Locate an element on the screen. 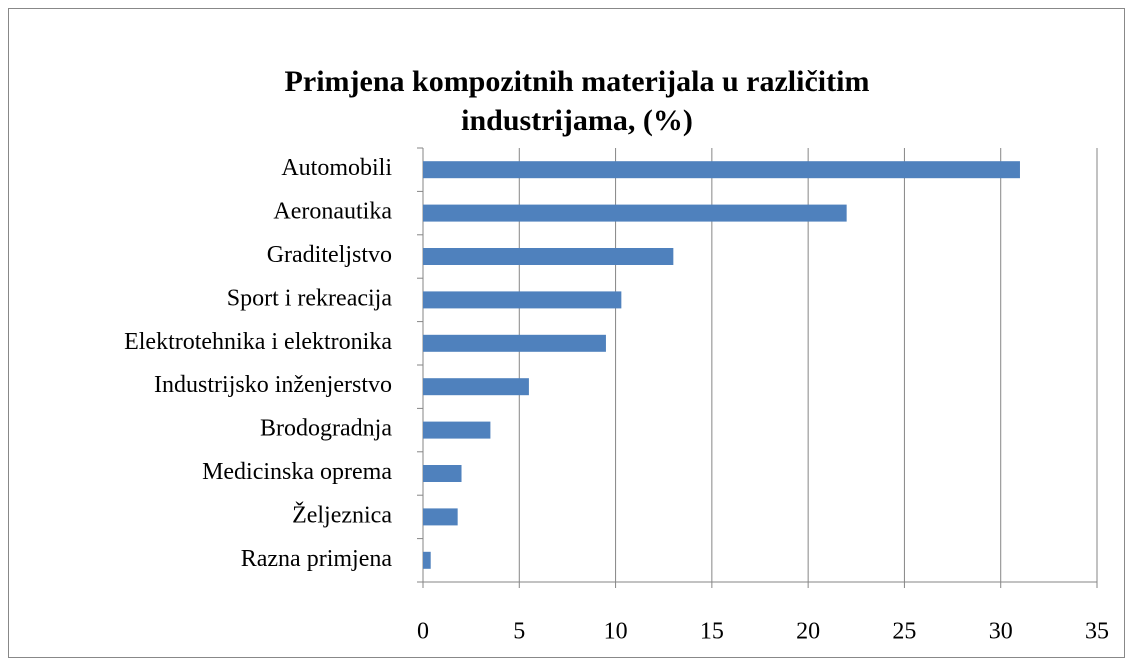 This screenshot has height=666, width=1133. y-tick-label: Graditeljstvo is located at coordinates (329, 255).